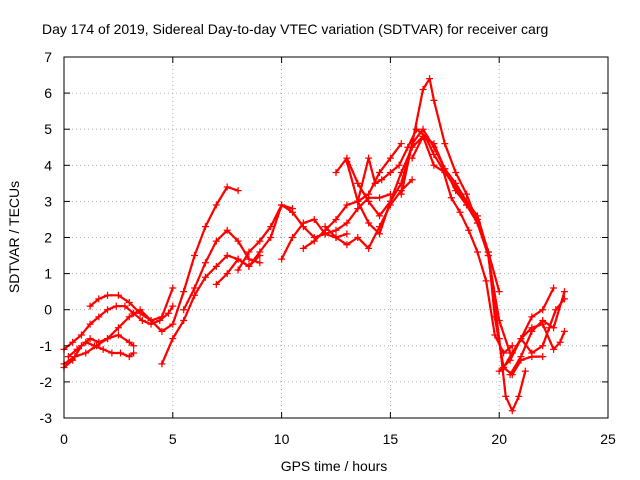 The image size is (640, 480). I want to click on x-tick-label: 25, so click(608, 439).